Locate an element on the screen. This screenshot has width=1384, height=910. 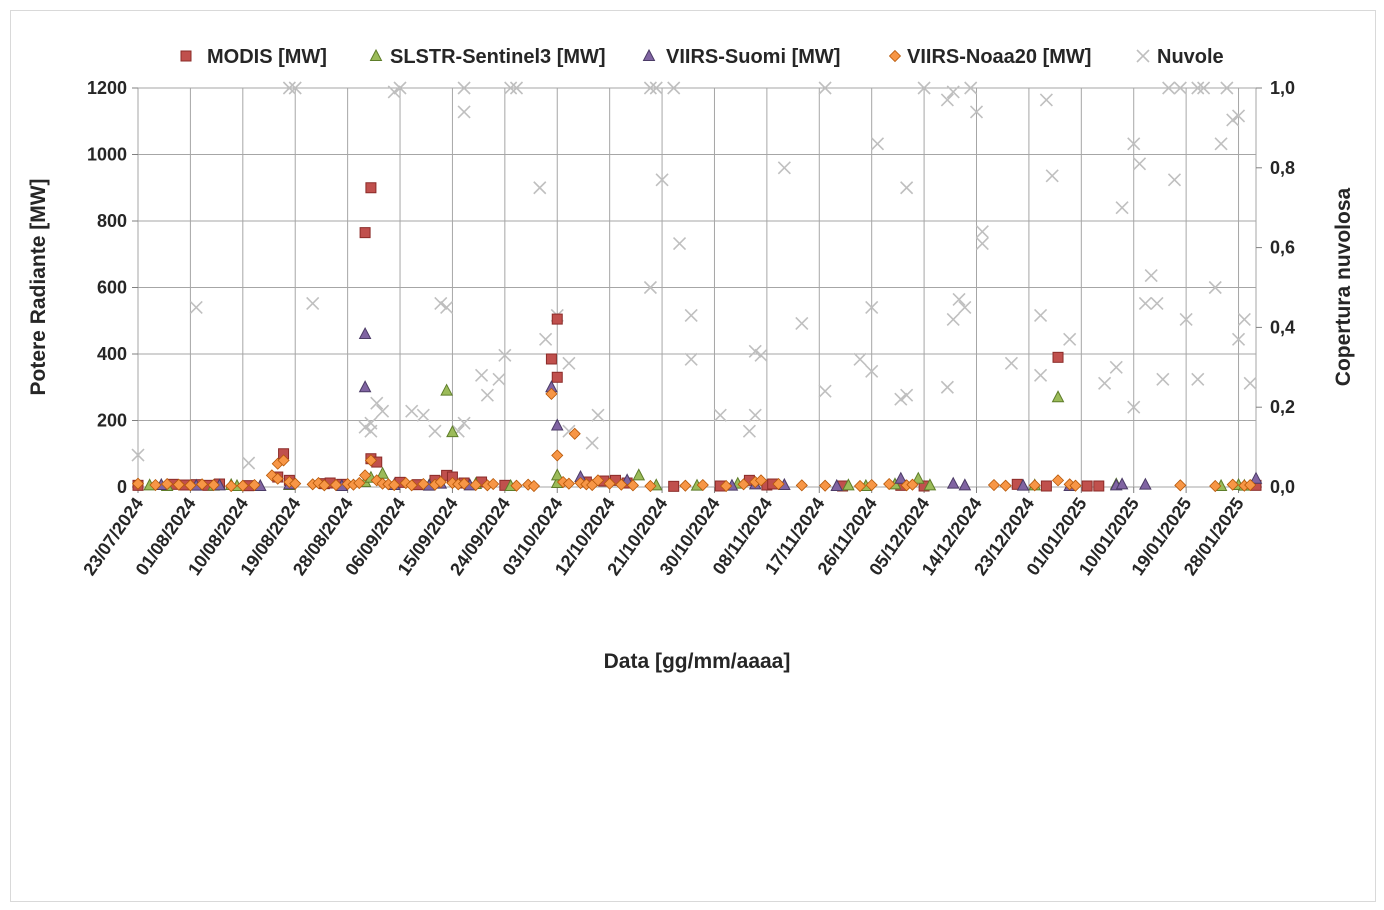
x-axis-title: Data [gg/mm/aaaa] is located at coordinates (697, 661).